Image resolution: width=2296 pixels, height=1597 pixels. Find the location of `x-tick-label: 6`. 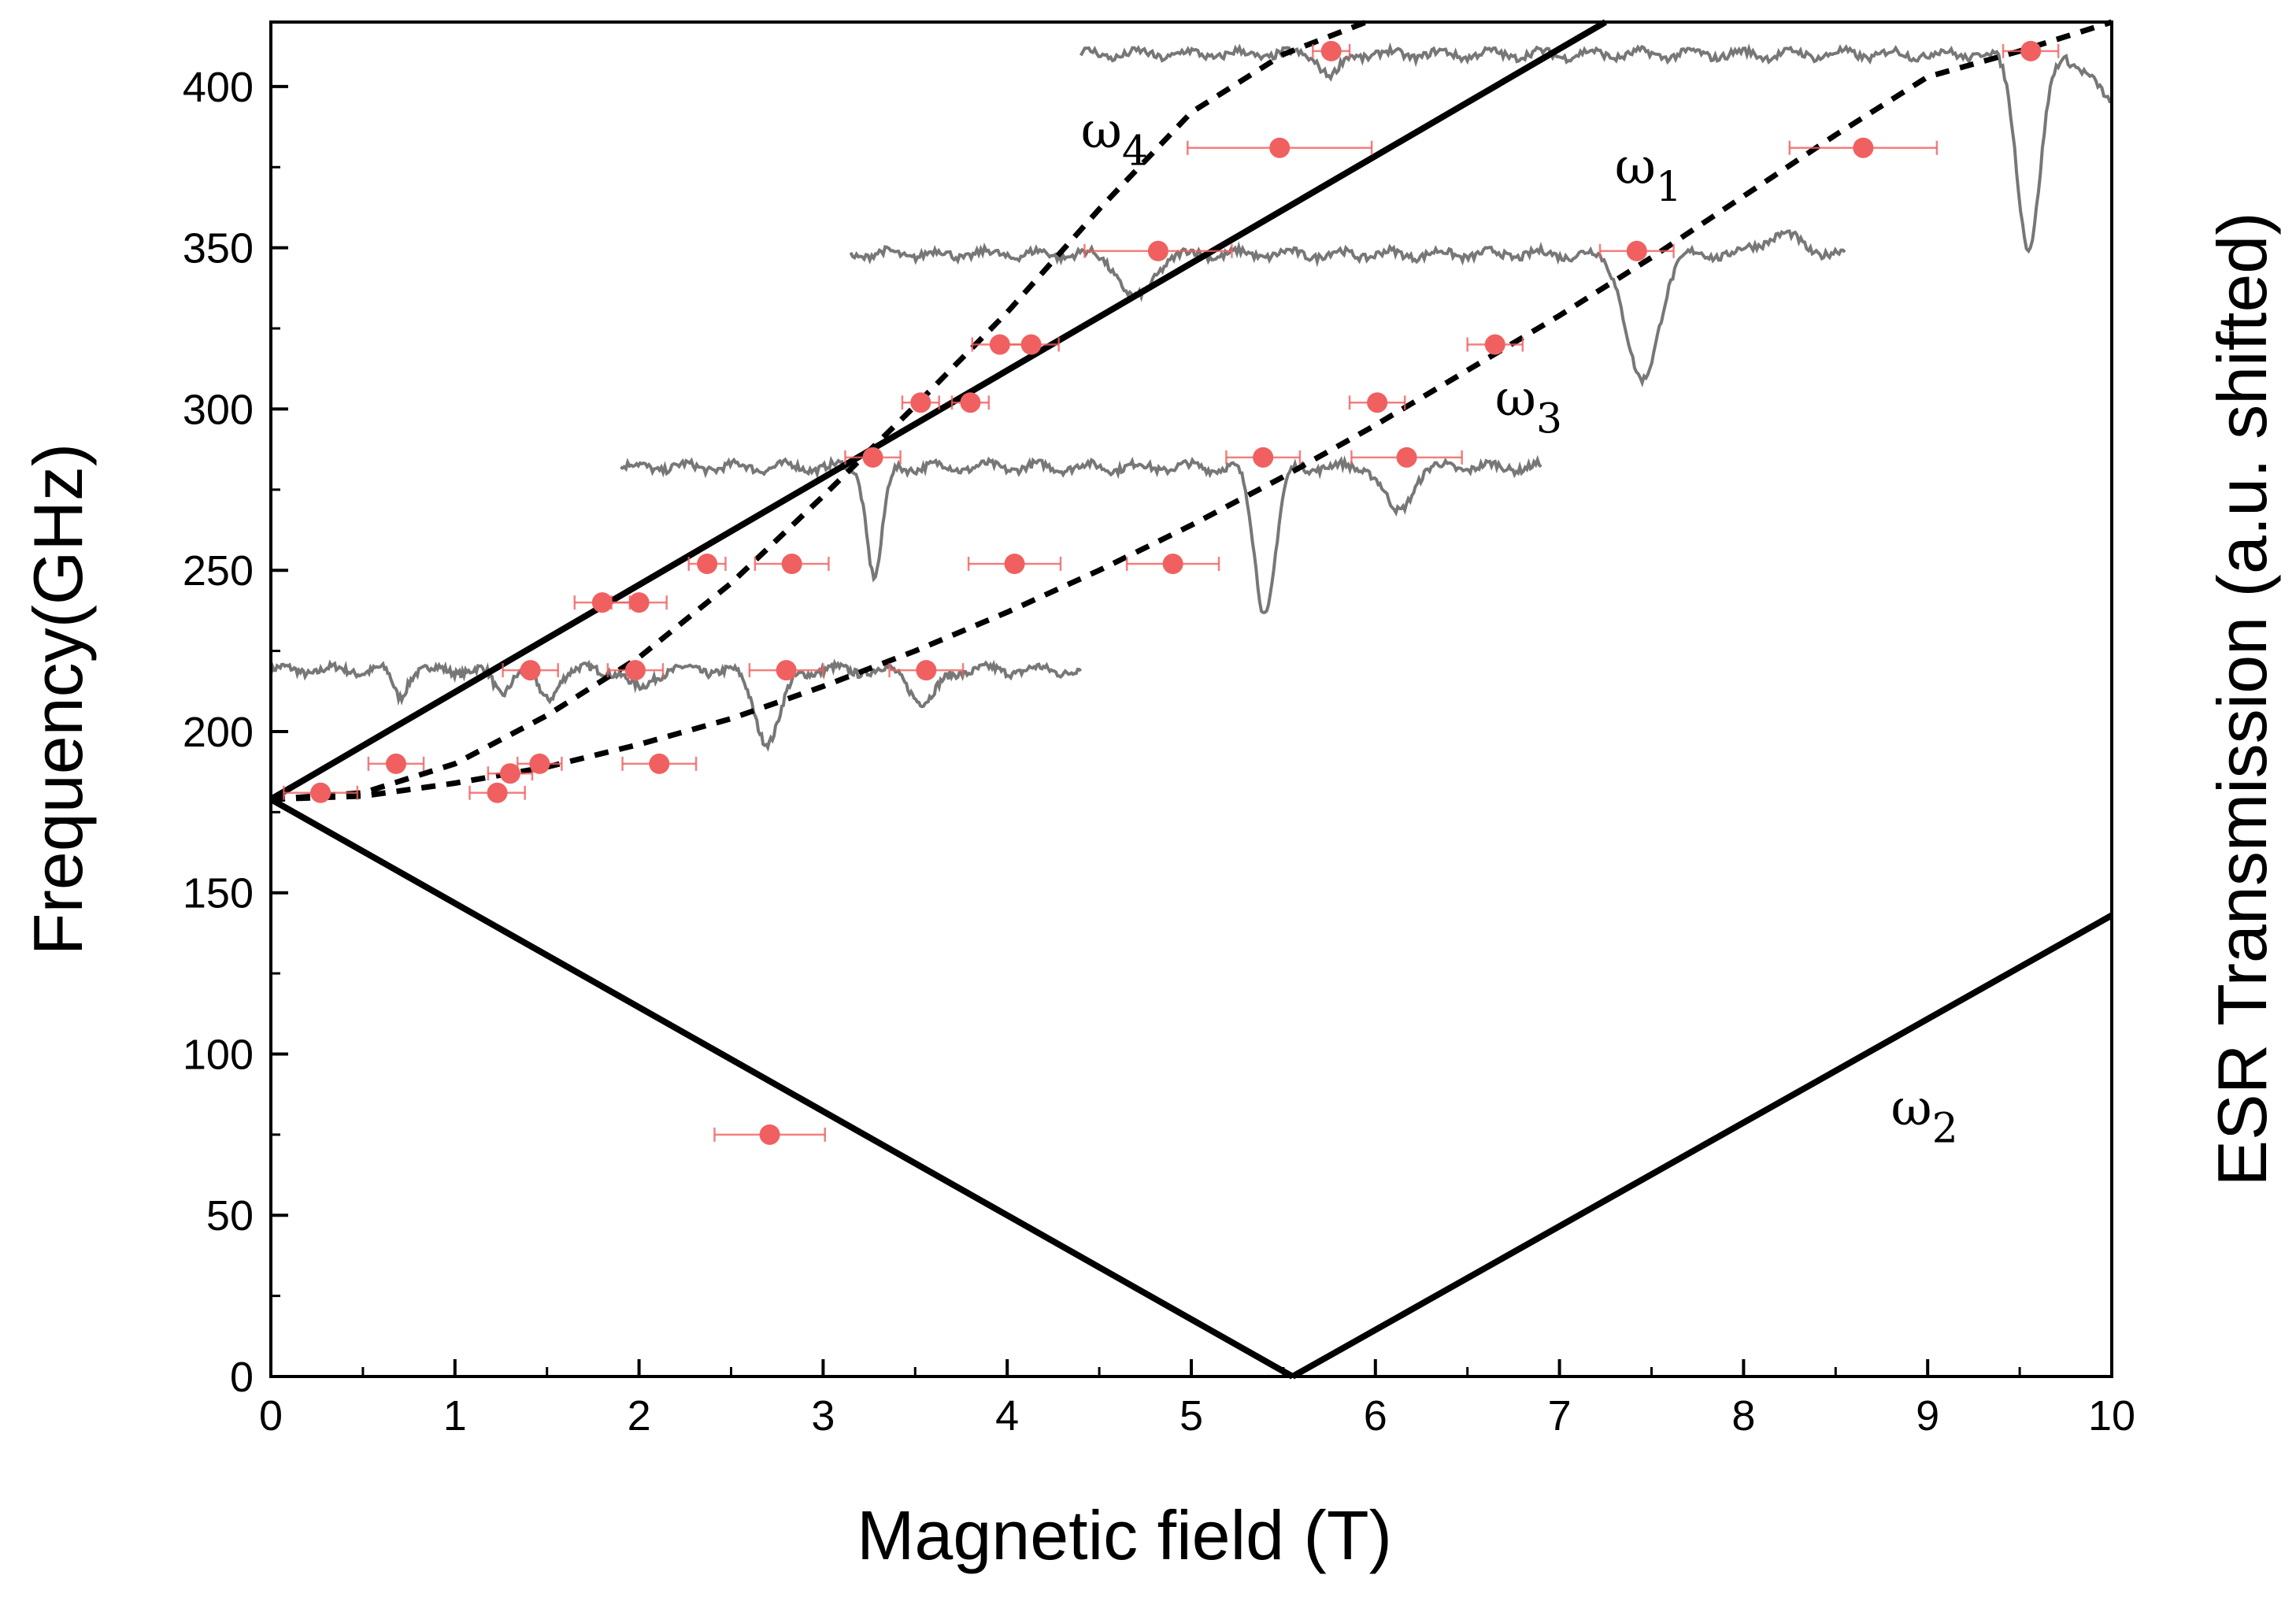

x-tick-label: 6 is located at coordinates (1375, 1416).